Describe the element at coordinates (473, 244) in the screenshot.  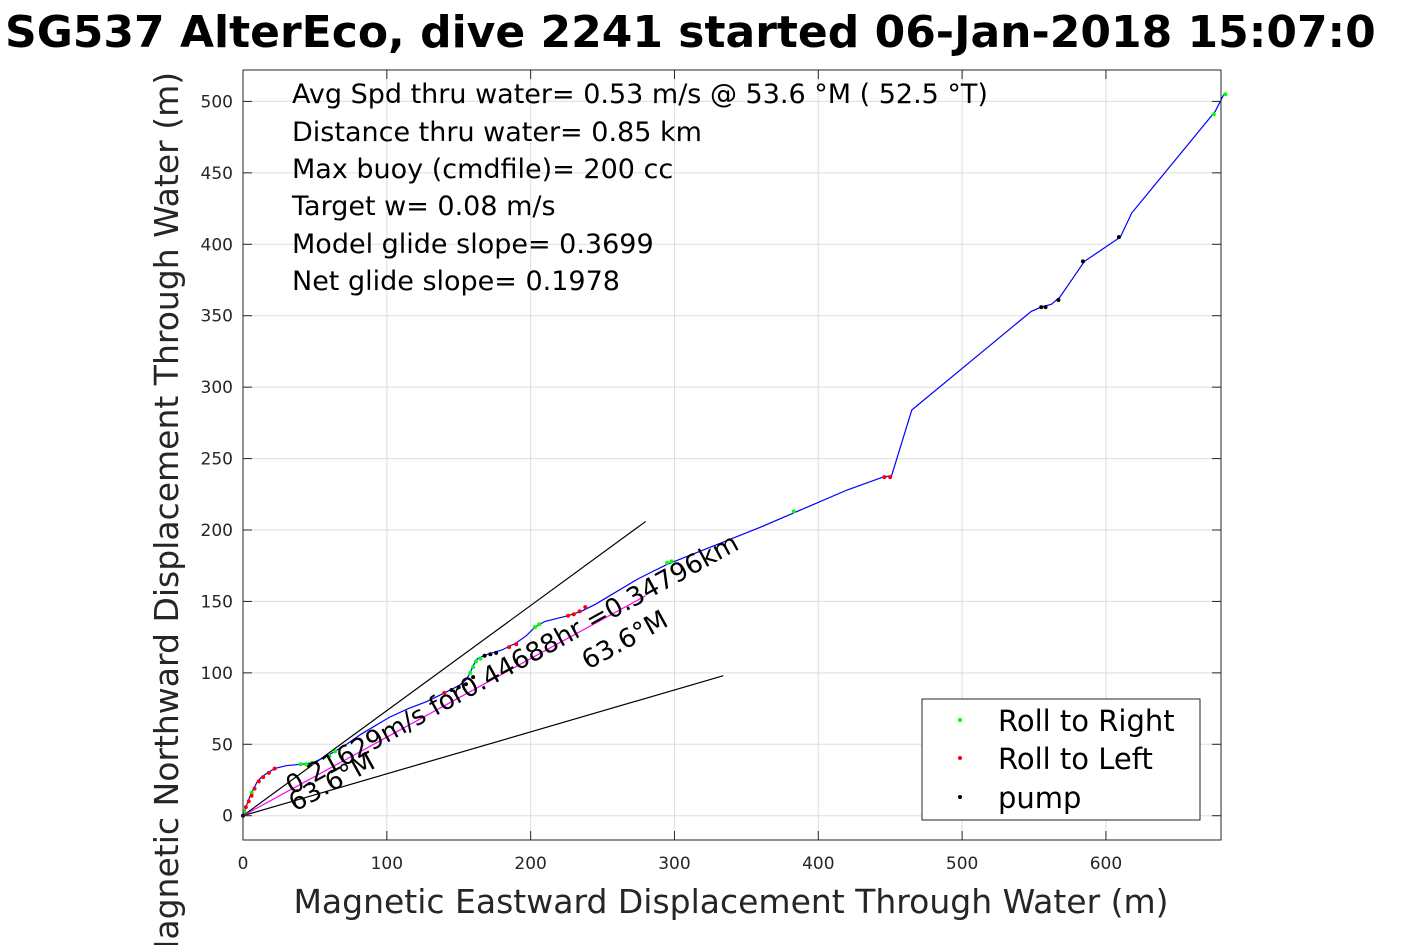
I see `annotation-model-glide: Model glide slope= 0.3699` at that location.